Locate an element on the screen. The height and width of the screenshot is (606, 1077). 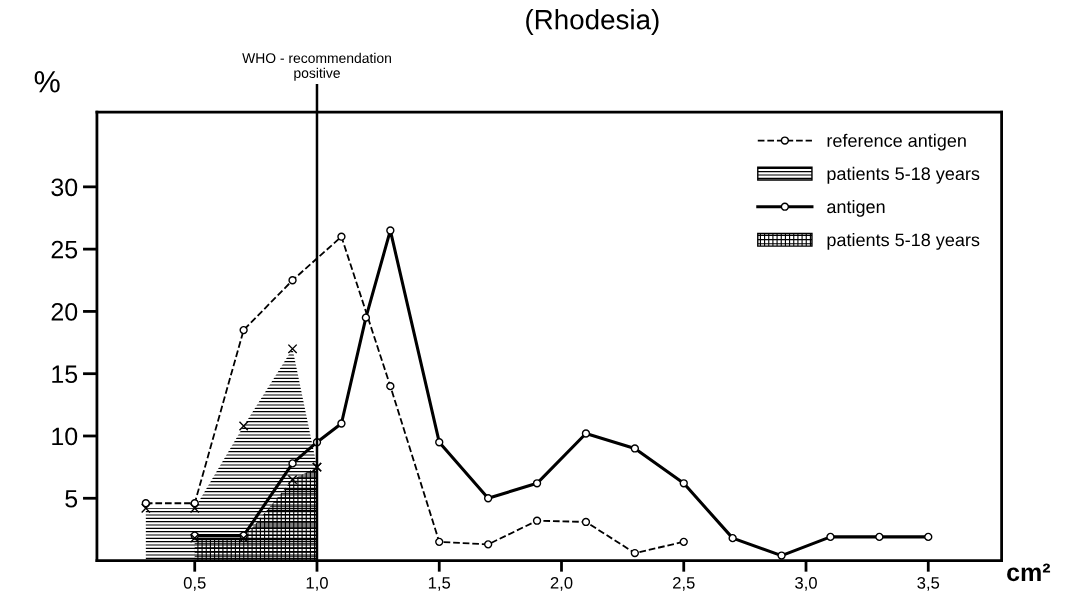
y-tick-label: 5 is located at coordinates (71, 499).